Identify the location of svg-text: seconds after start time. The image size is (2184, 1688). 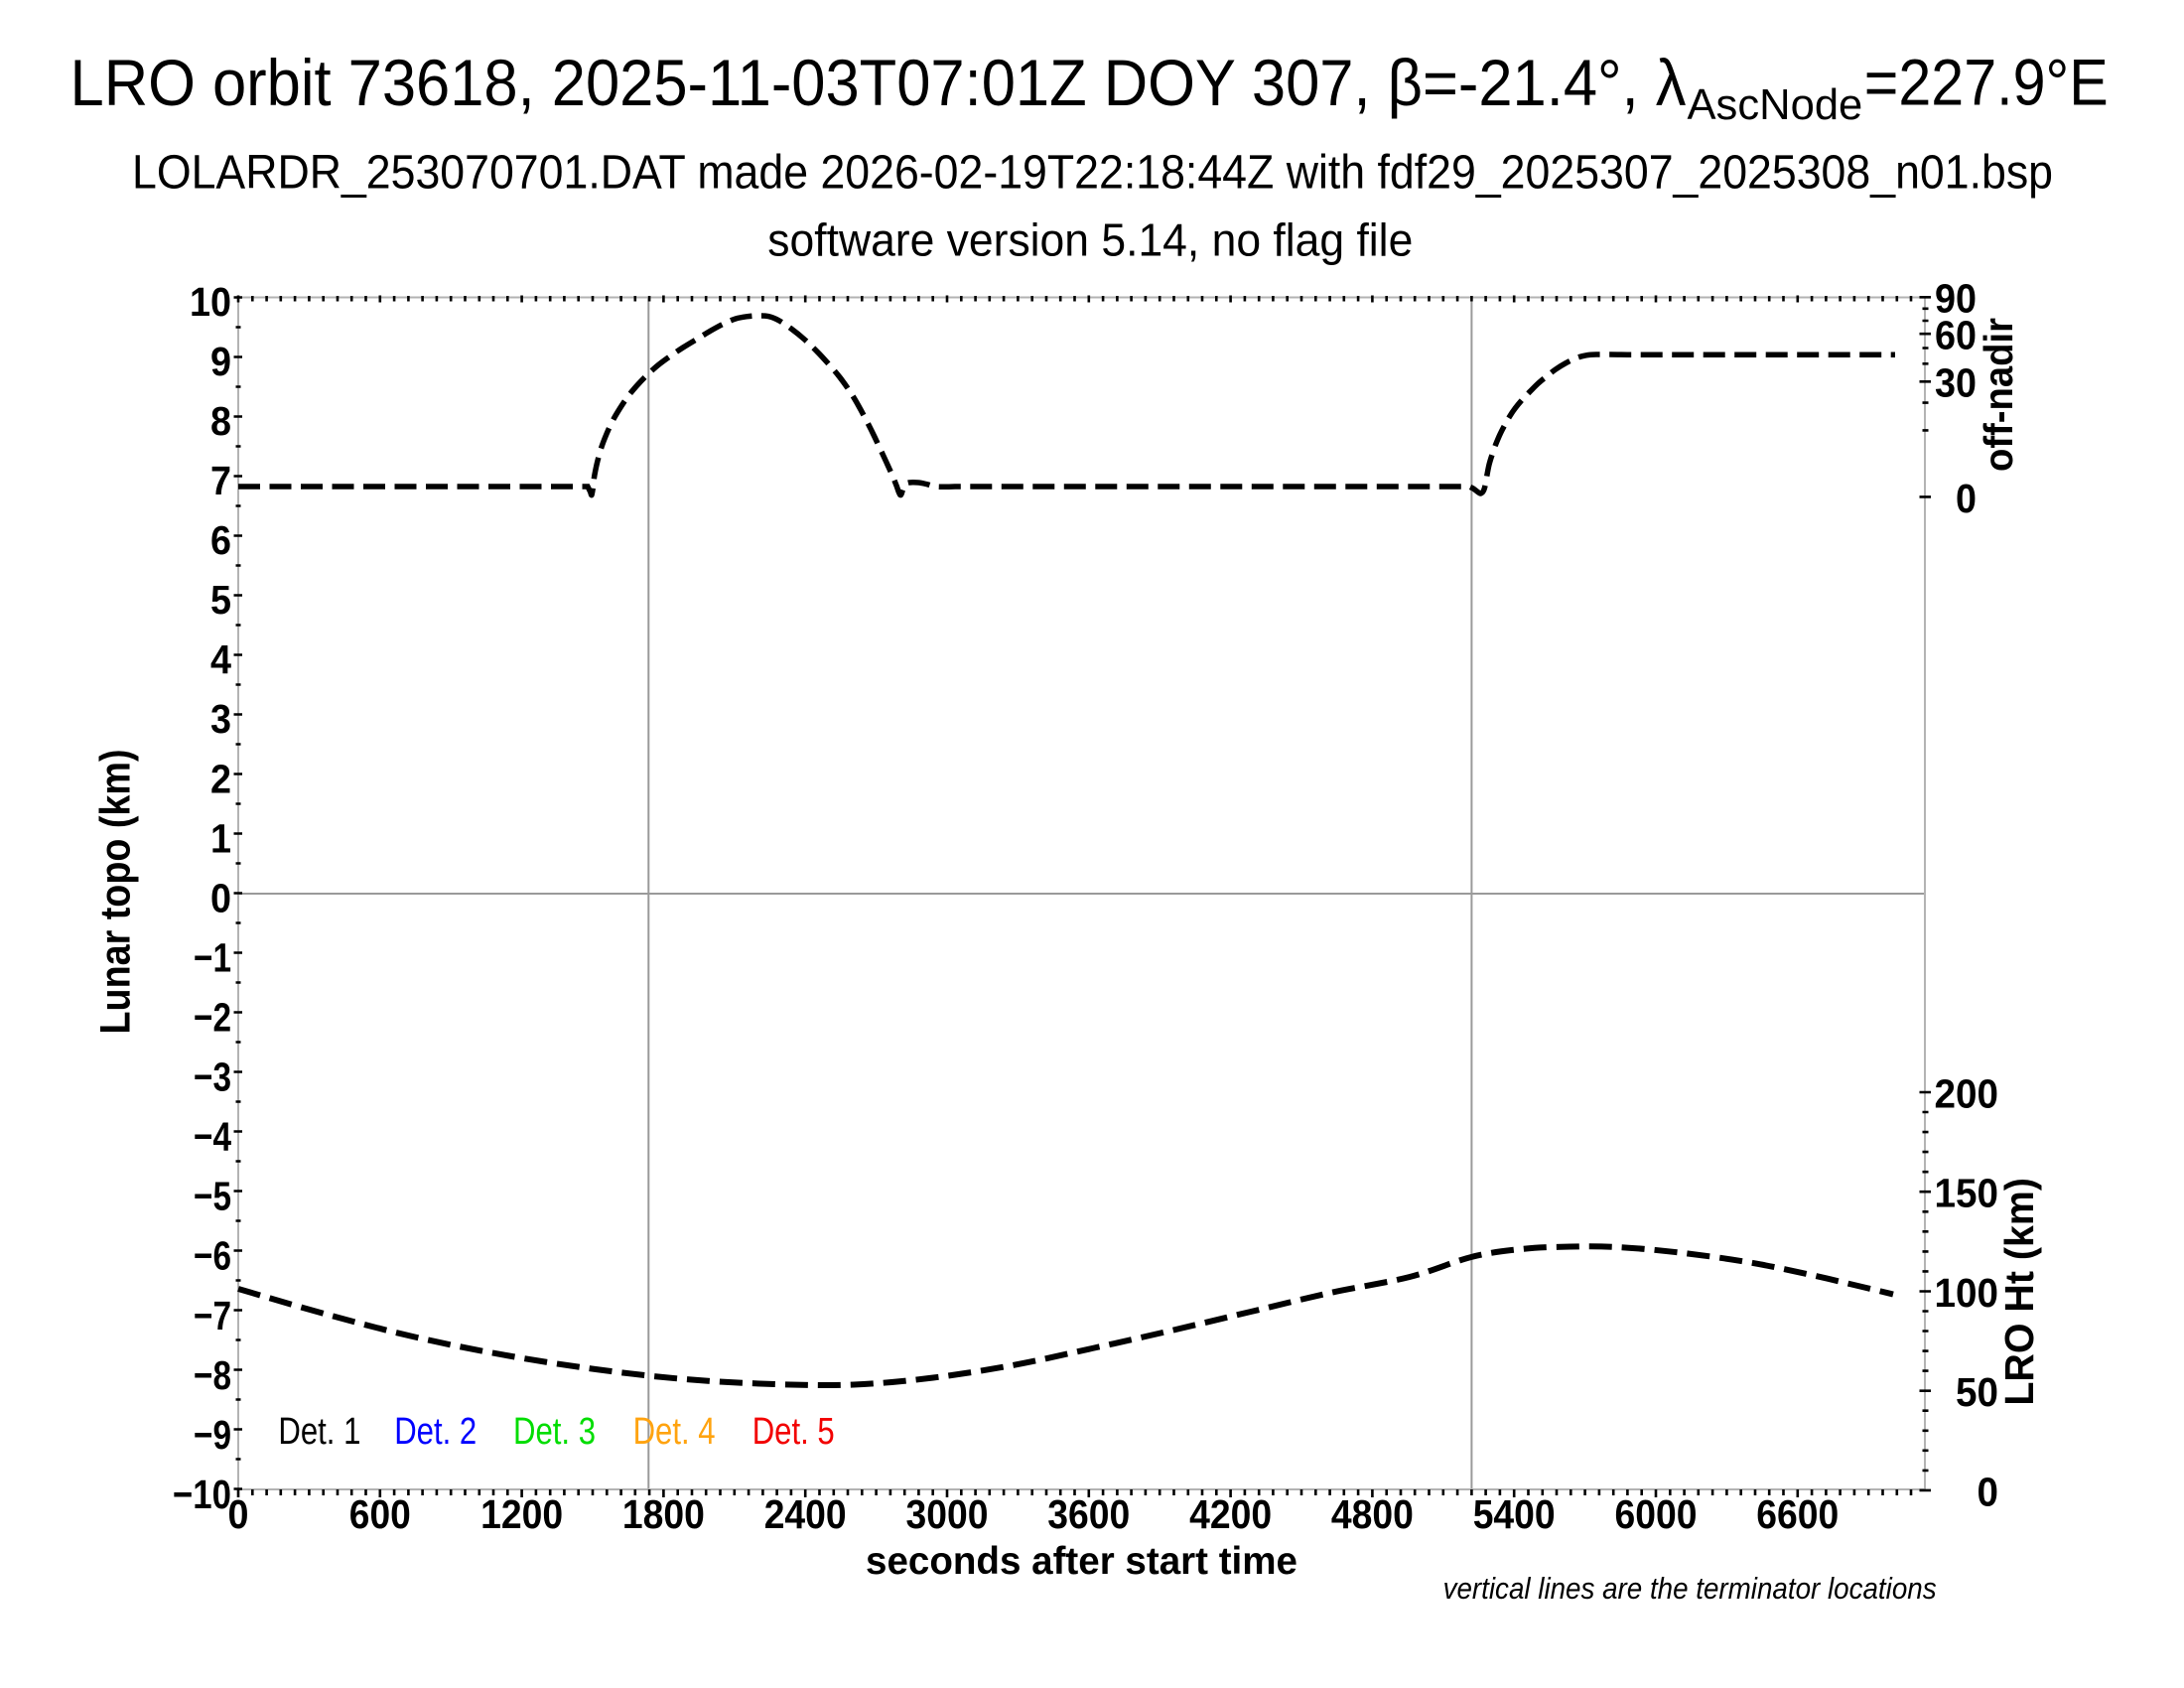
(1081, 1561).